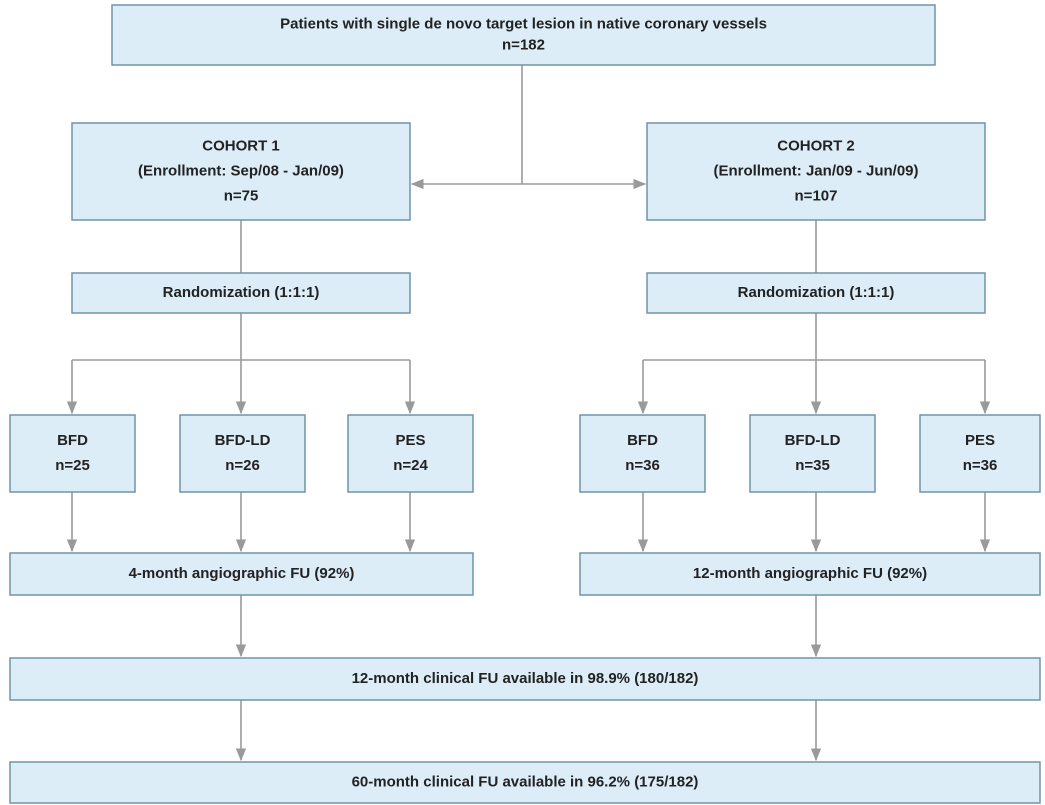 Image resolution: width=1045 pixels, height=805 pixels. I want to click on box-label: COHORT 1, so click(241, 145).